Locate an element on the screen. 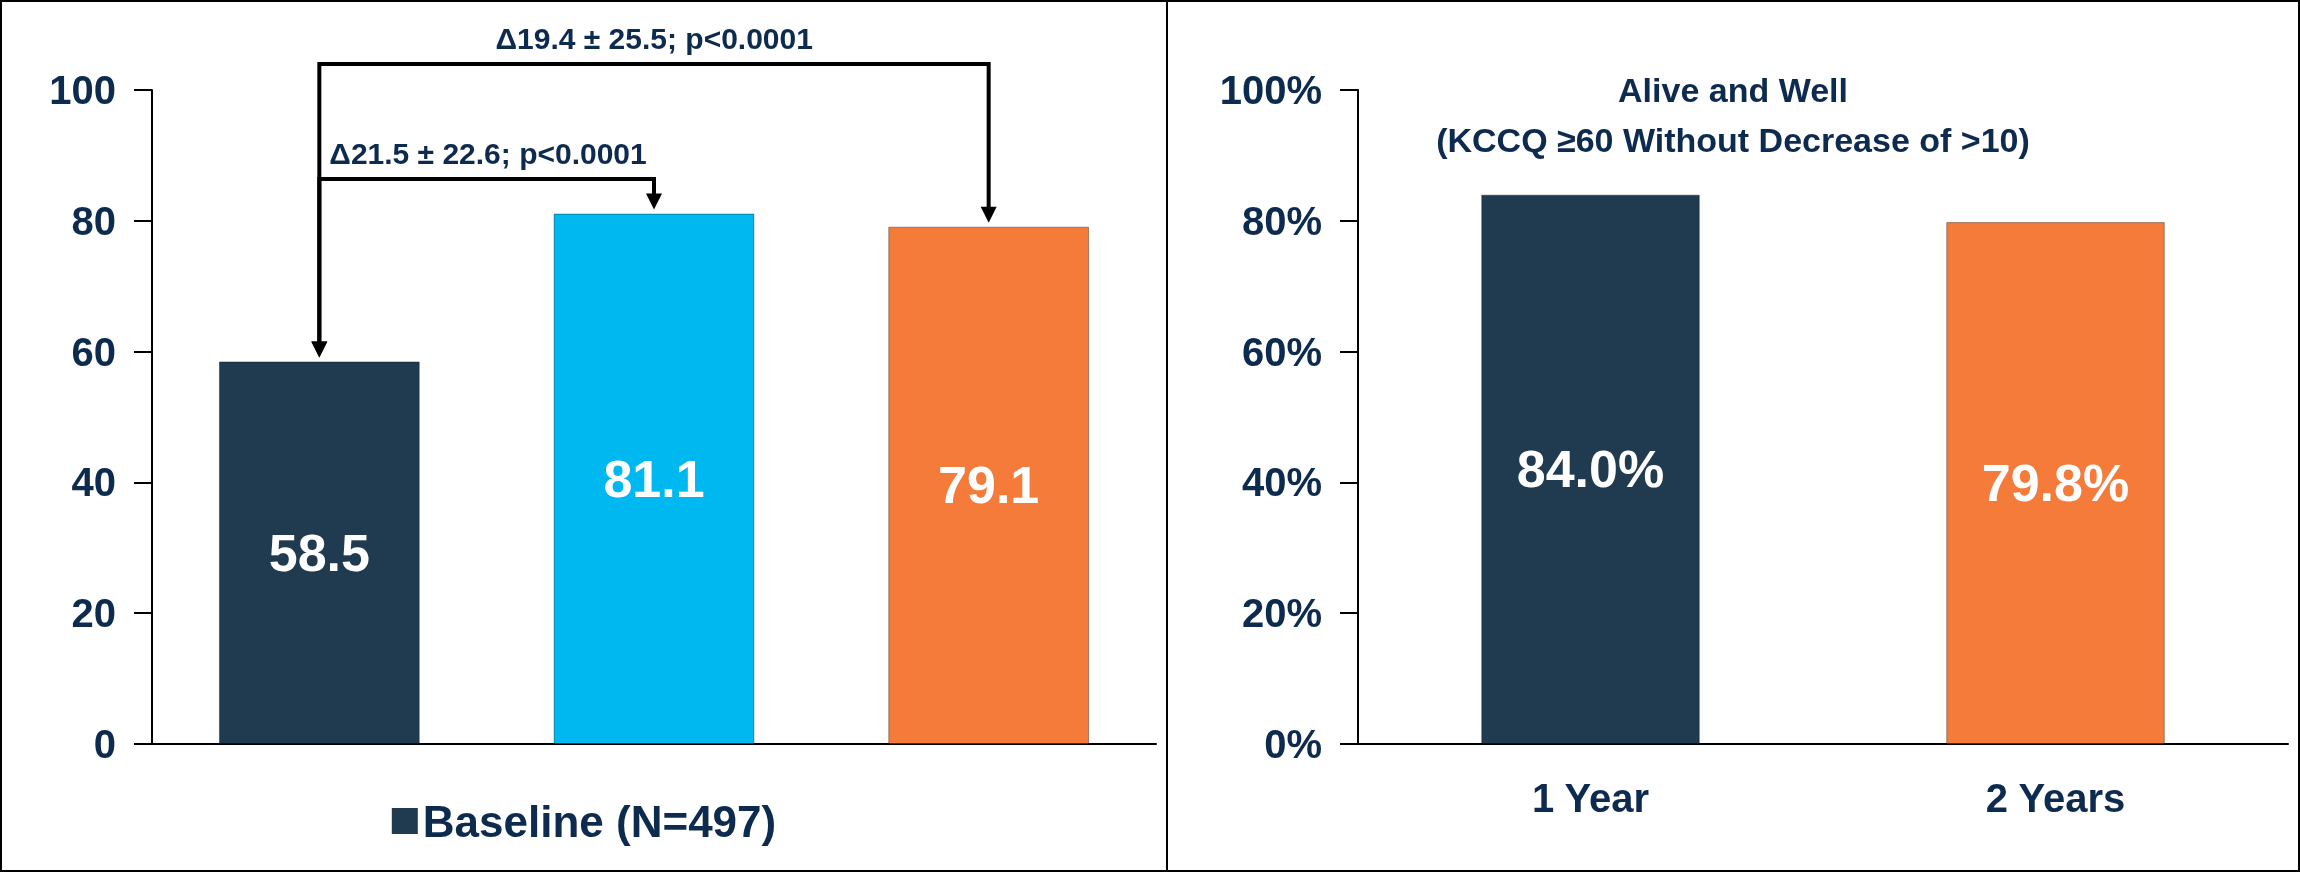  y-tick-label: 40% is located at coordinates (1281, 482).